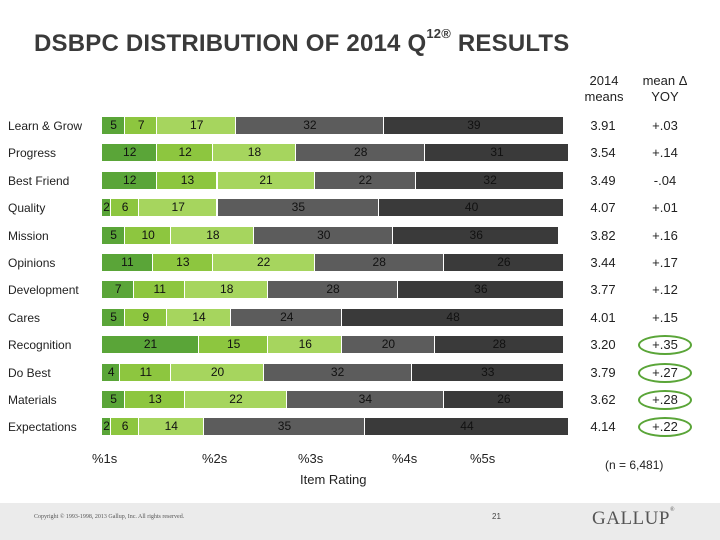 Image resolution: width=720 pixels, height=540 pixels. I want to click on segment-value-label: 39, so click(474, 125).